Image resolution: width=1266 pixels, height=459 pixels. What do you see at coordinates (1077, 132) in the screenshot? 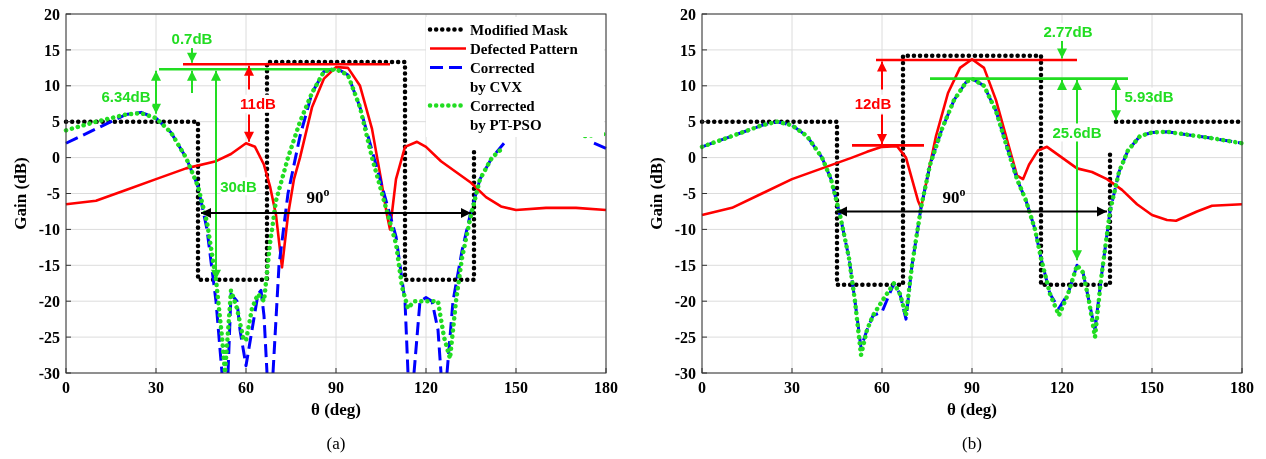
I see `annotation: 25.6dB` at bounding box center [1077, 132].